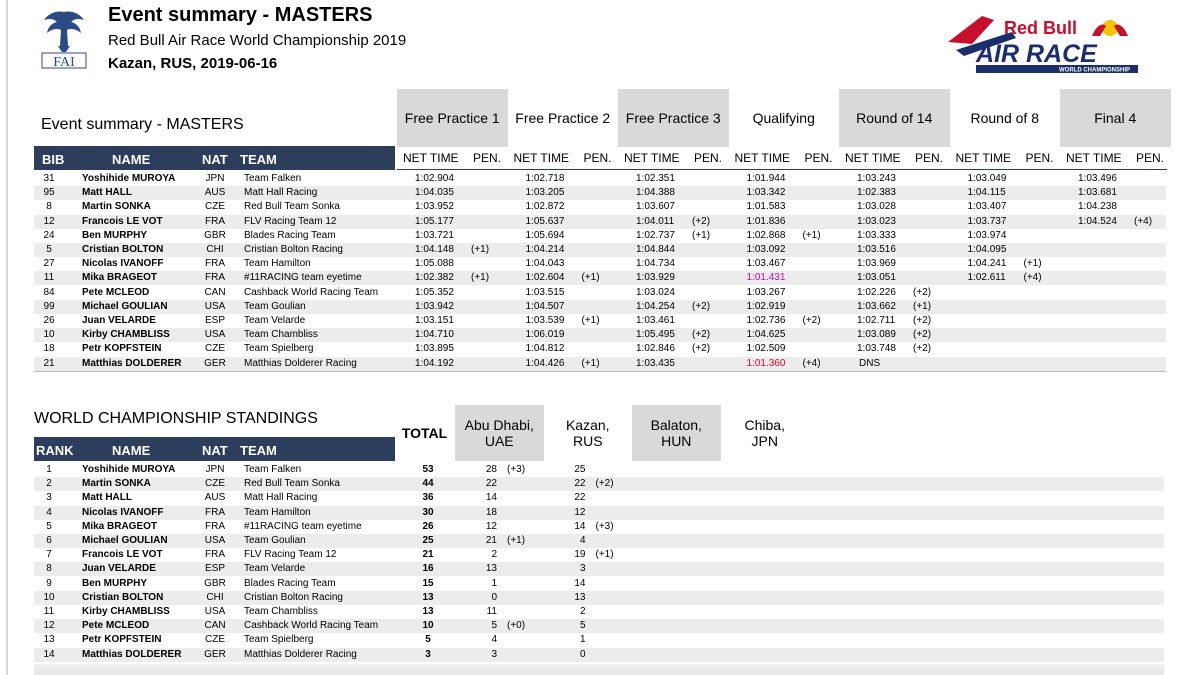  What do you see at coordinates (494, 654) in the screenshot?
I see `points-cell: 3` at bounding box center [494, 654].